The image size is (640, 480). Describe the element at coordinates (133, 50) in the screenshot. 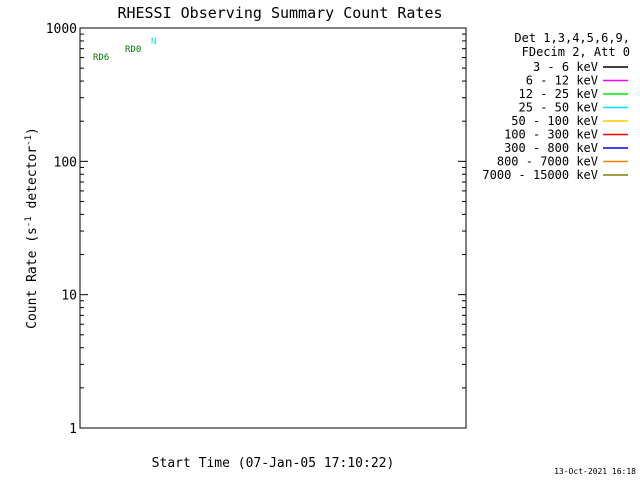

I see `flag-rd0-label: RD0` at that location.